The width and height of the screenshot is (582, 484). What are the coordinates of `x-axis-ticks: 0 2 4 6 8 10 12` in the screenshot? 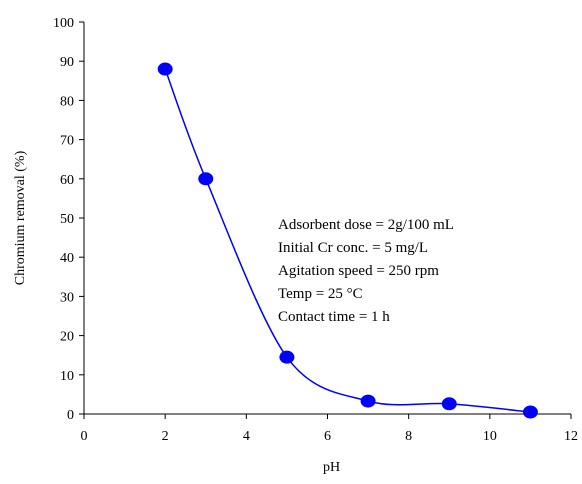 It's located at (329, 429).